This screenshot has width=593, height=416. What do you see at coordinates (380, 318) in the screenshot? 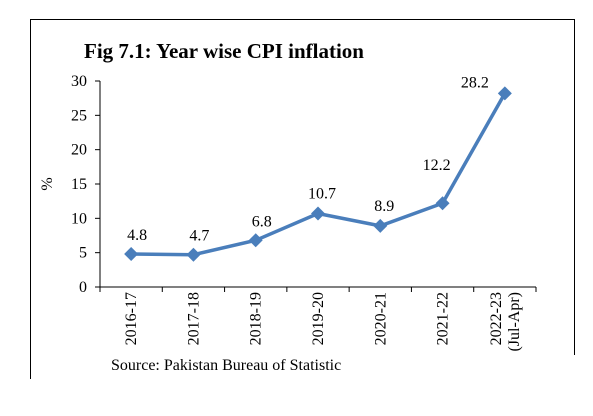
I see `x-tick-label: 2020-21` at bounding box center [380, 318].